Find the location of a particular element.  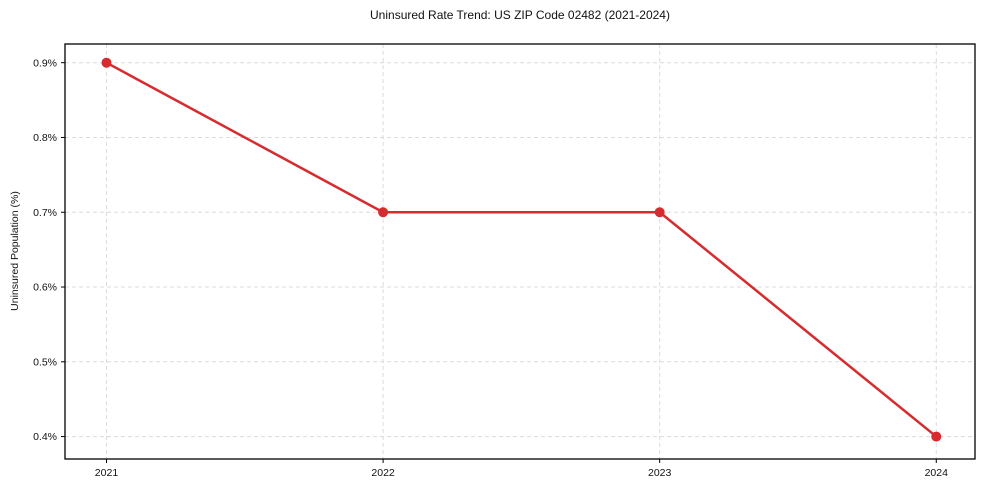

y-tick-label: 0.7% is located at coordinates (45, 213).